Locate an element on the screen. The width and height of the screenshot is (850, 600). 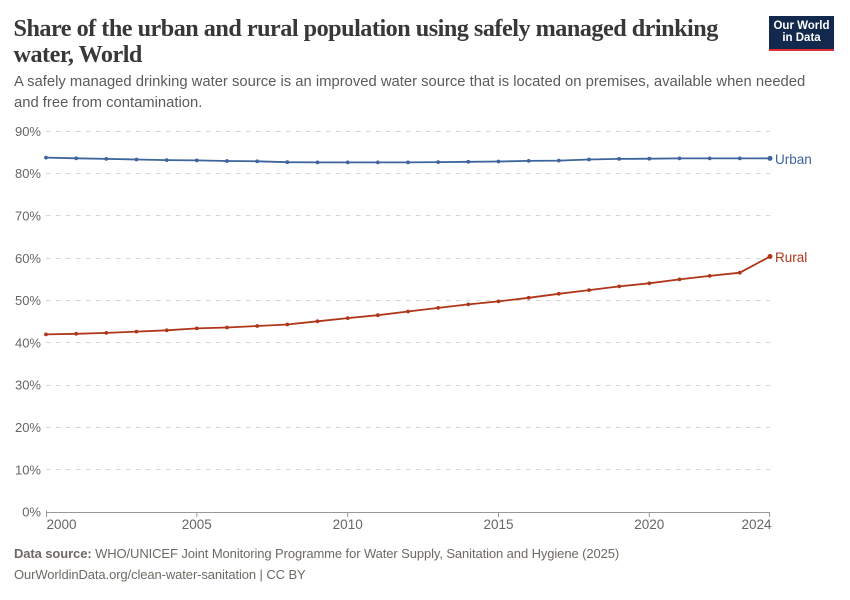
svg-text: Rural is located at coordinates (791, 257).